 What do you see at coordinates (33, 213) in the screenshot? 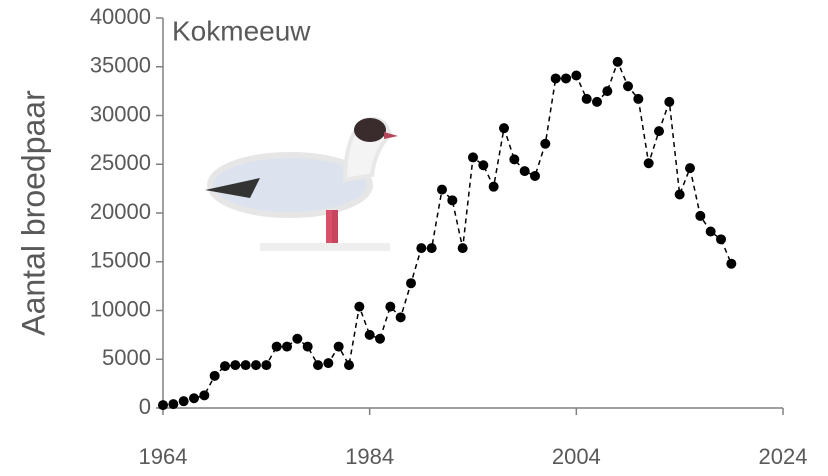
I see `y-axis-label: Aantal broedpaar` at bounding box center [33, 213].